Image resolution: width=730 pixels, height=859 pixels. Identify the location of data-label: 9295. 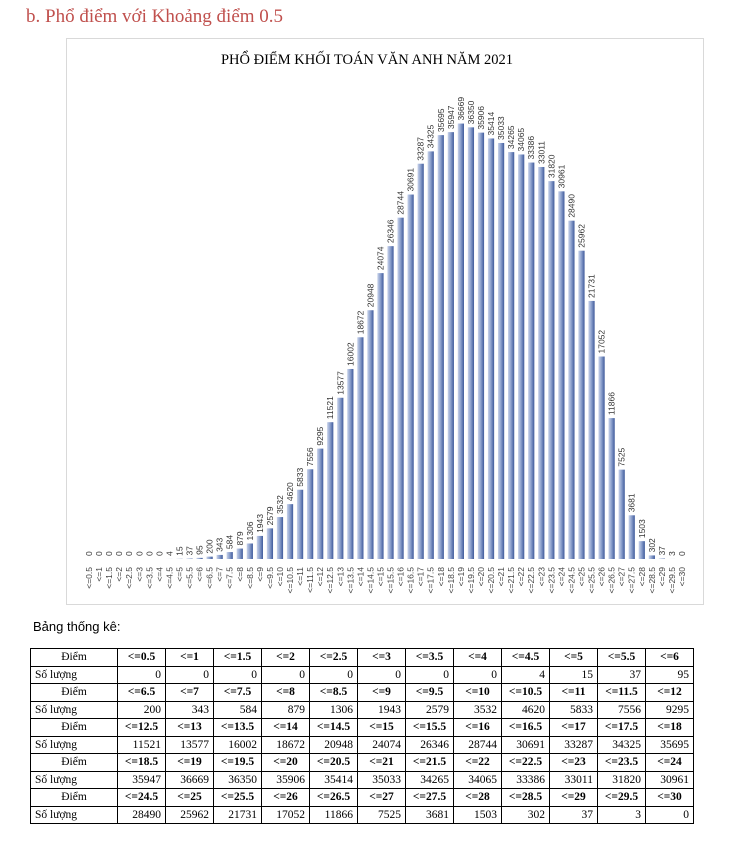
(320, 435).